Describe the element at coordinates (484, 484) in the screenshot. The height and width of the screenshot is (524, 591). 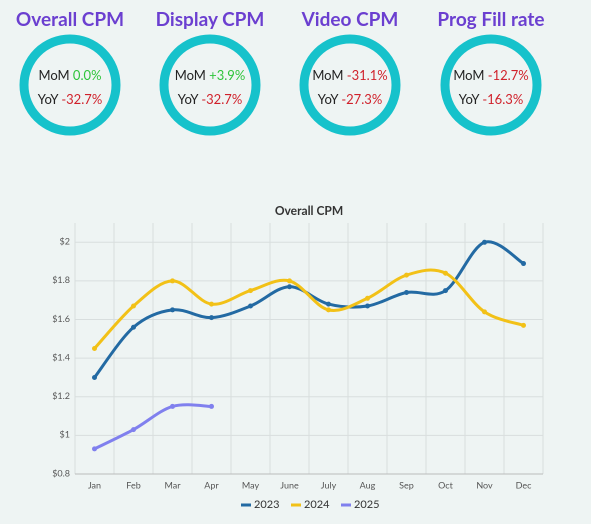
I see `x-tick-label: Nov` at that location.